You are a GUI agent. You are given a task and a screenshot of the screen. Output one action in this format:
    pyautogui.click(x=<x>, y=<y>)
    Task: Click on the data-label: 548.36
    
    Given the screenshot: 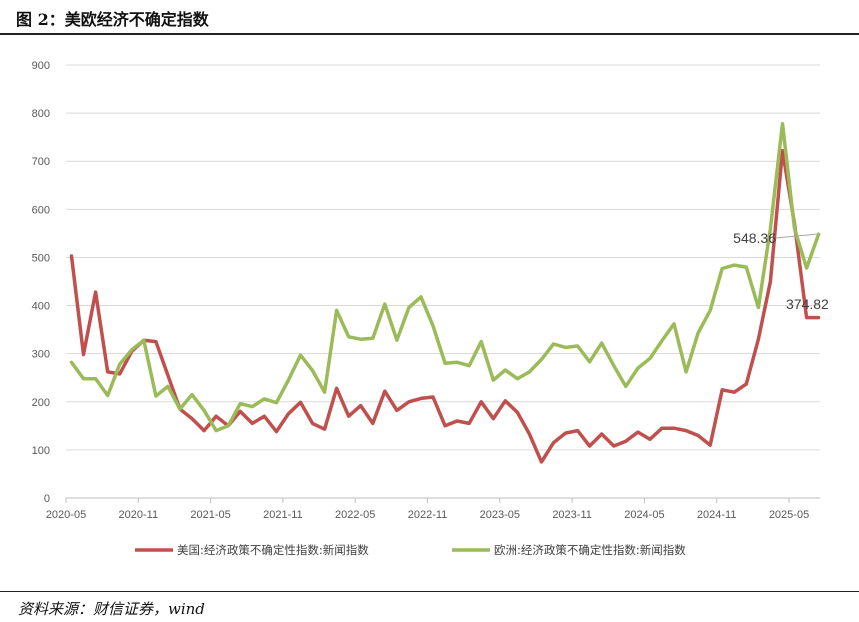 What is the action you would take?
    pyautogui.click(x=754, y=238)
    